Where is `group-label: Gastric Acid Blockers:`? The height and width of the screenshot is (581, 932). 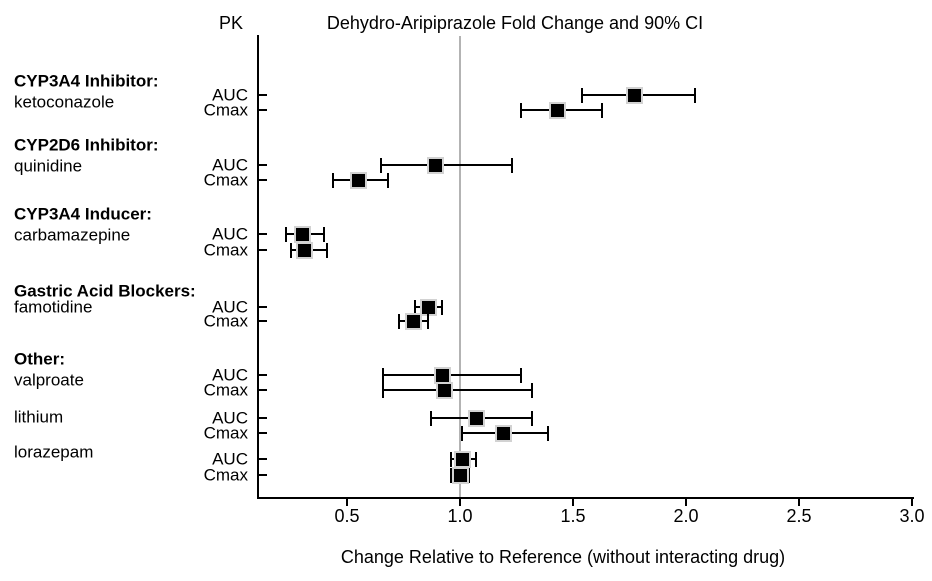 group-label: Gastric Acid Blockers: is located at coordinates (105, 291).